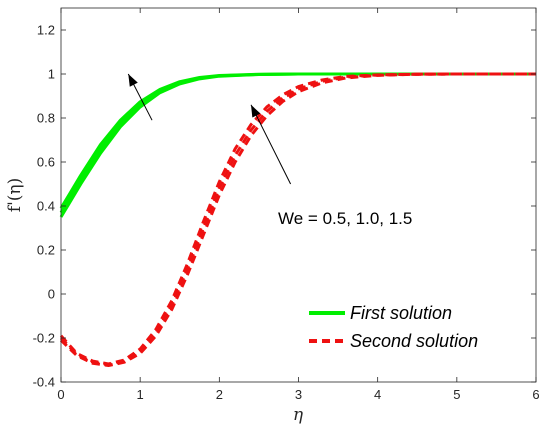 The height and width of the screenshot is (432, 550). What do you see at coordinates (298, 394) in the screenshot?
I see `x-tick-label: 3` at bounding box center [298, 394].